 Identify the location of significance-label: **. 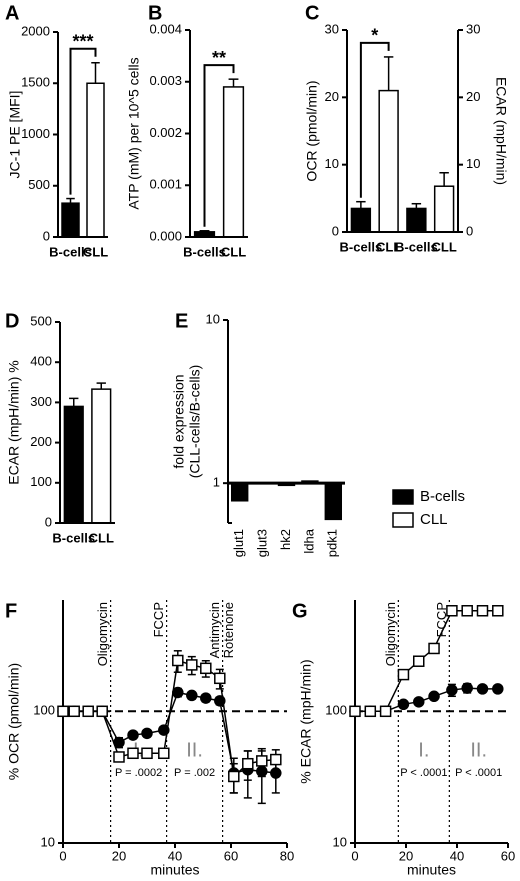
(219, 58).